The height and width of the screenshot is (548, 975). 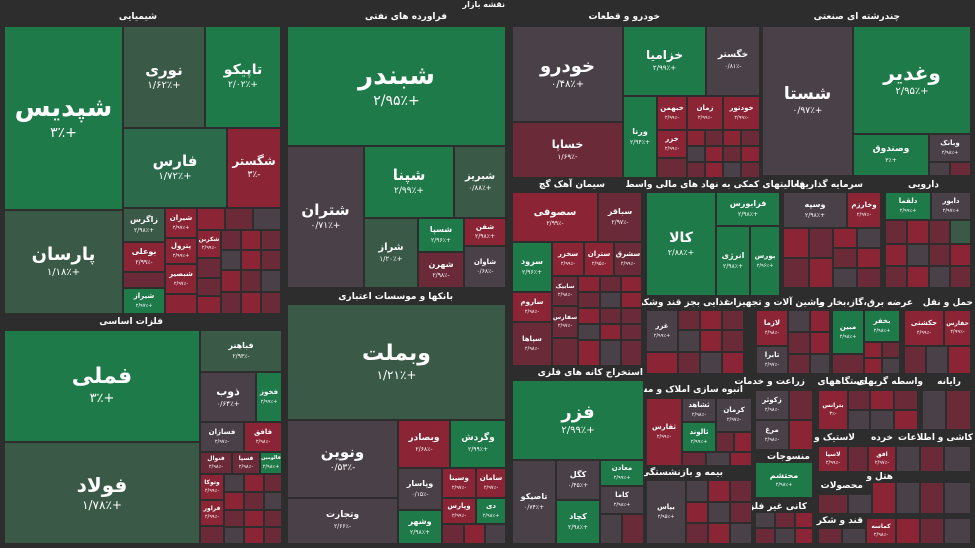 What do you see at coordinates (441, 235) in the screenshot?
I see `tile-shesina: شسپا +۲/۹۶٪` at bounding box center [441, 235].